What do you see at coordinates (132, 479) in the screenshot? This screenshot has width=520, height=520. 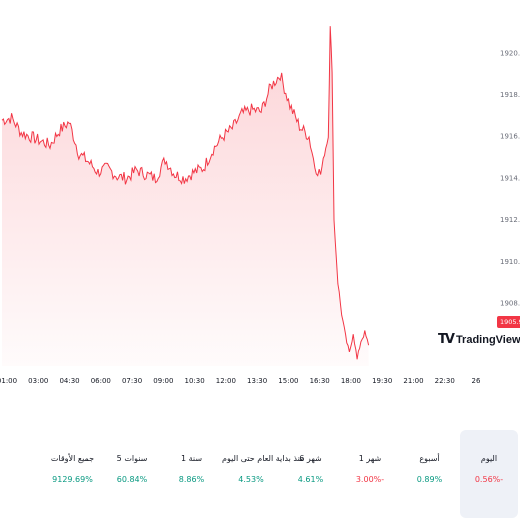 I see `period-change-value: 60.84%` at bounding box center [132, 479].